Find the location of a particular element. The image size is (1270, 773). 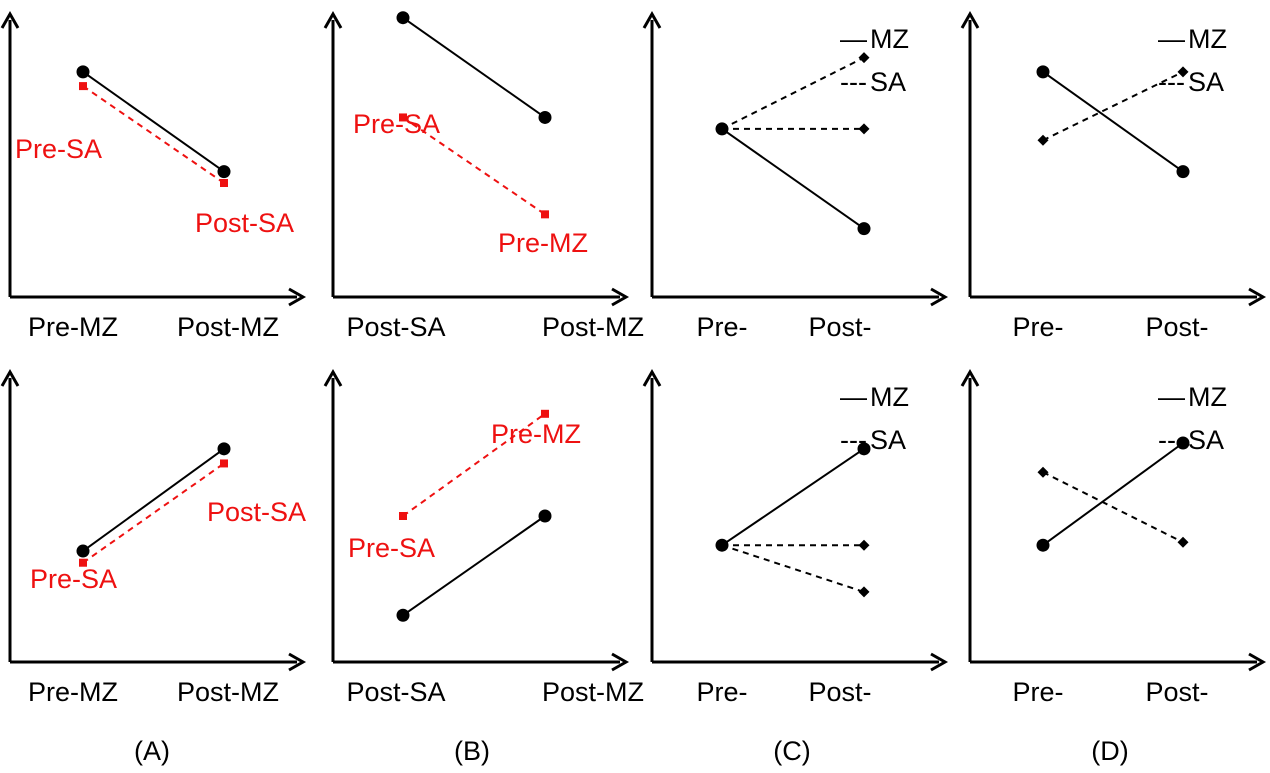

x-tick-label: Post-SA is located at coordinates (395, 327).